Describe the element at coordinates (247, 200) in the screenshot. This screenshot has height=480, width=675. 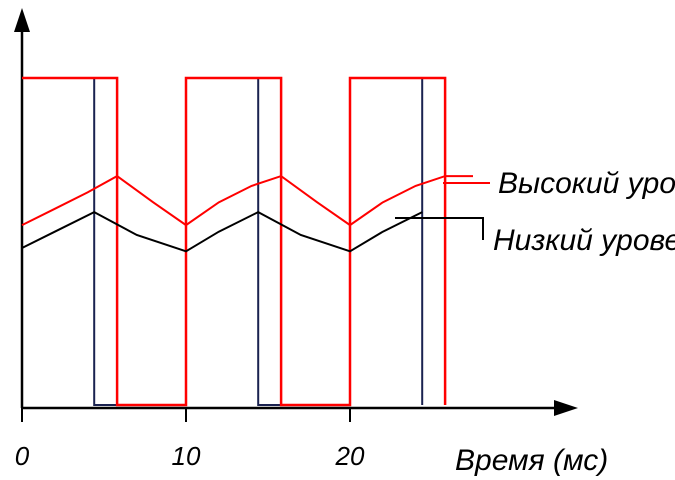
I see `current-line-high` at that location.